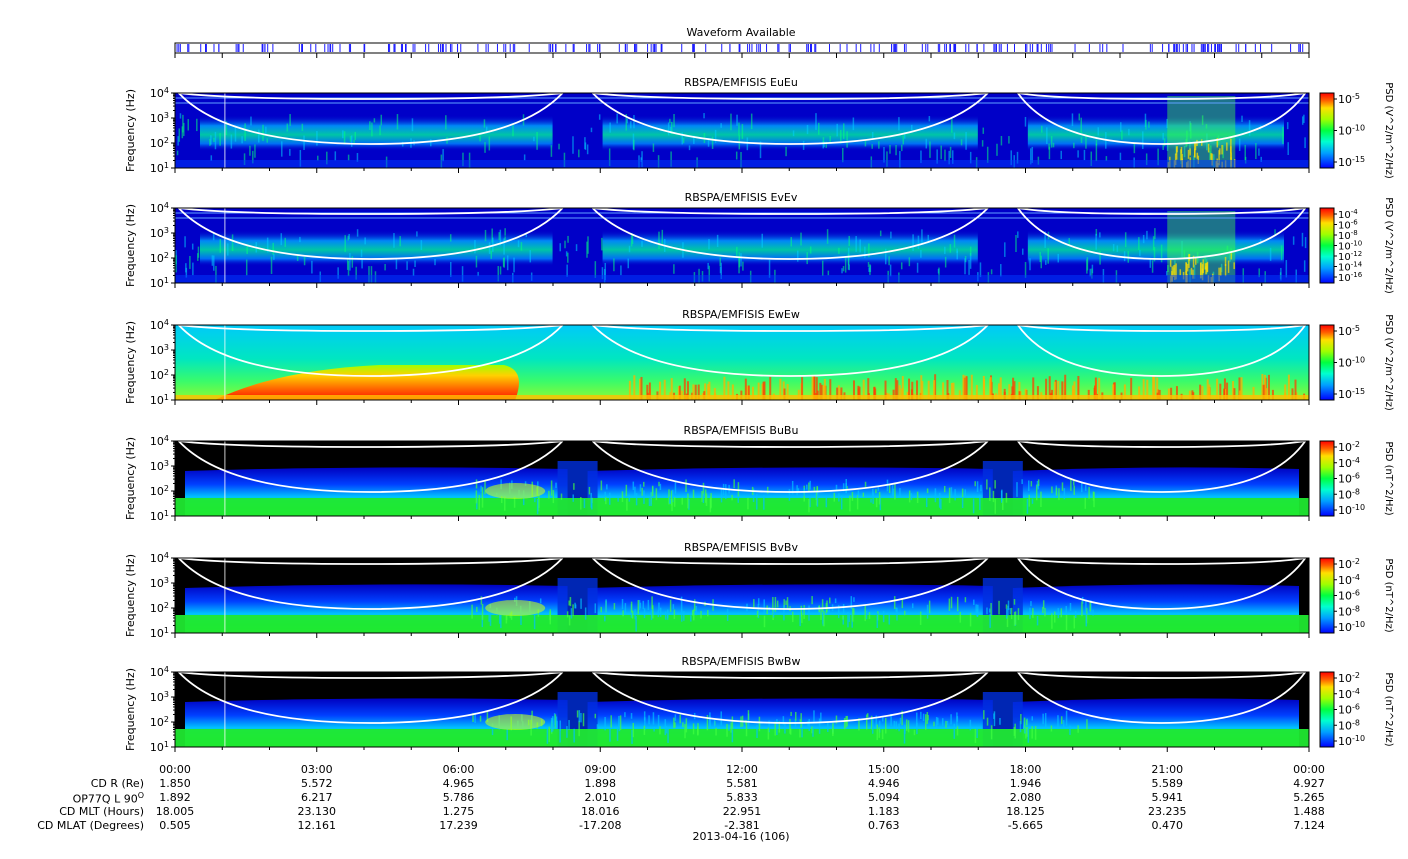  Describe the element at coordinates (1167, 811) in the screenshot. I see `ephemeris-value: 23.235` at that location.